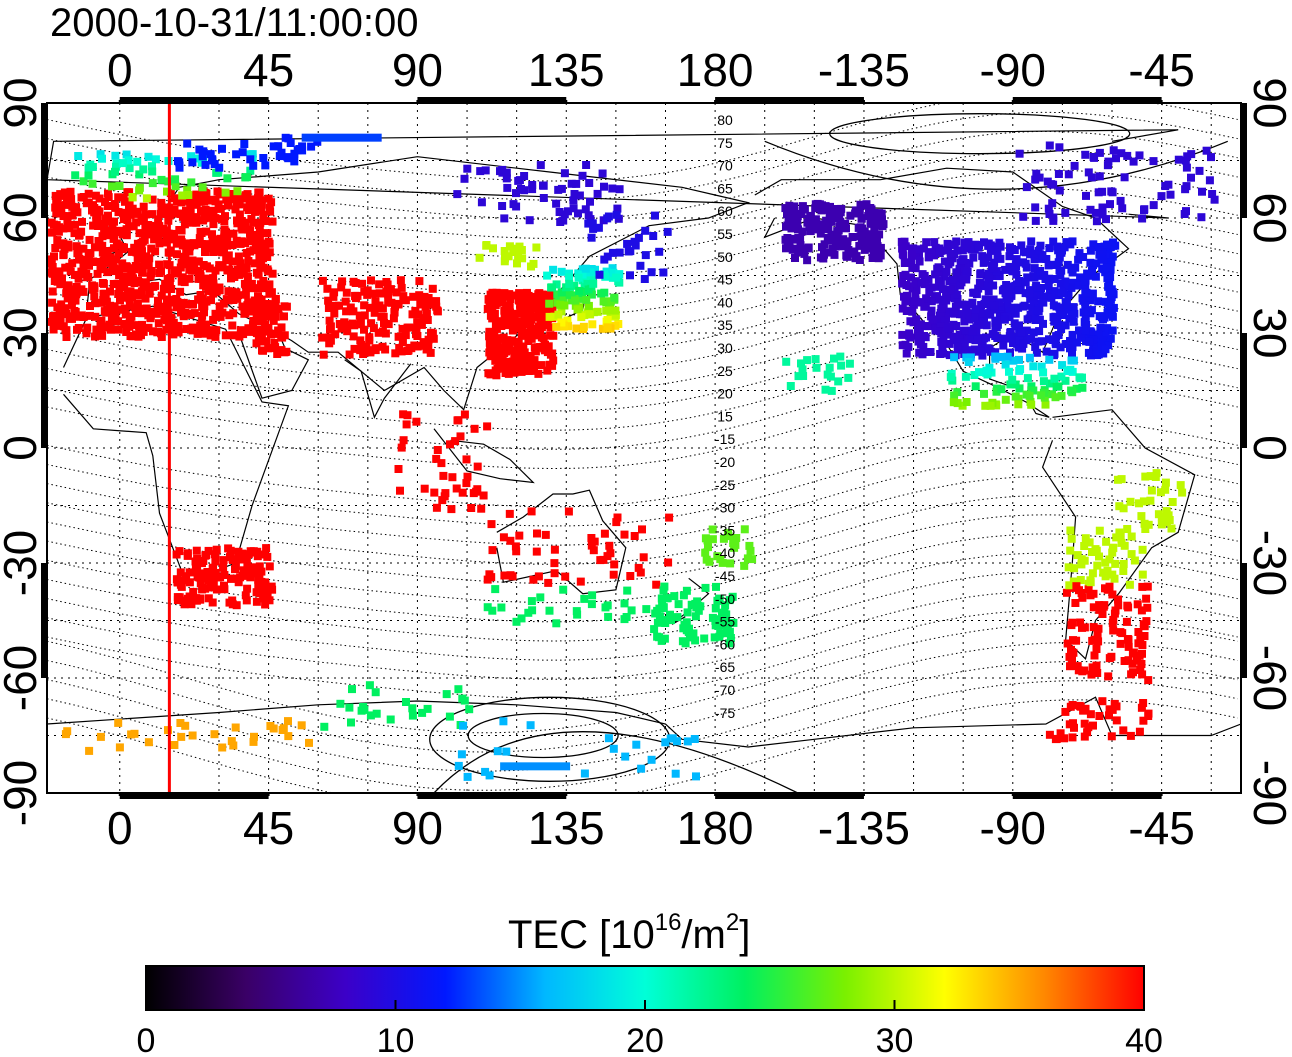 This screenshot has height=1057, width=1292. I want to click on coastline, so click(644, 722).